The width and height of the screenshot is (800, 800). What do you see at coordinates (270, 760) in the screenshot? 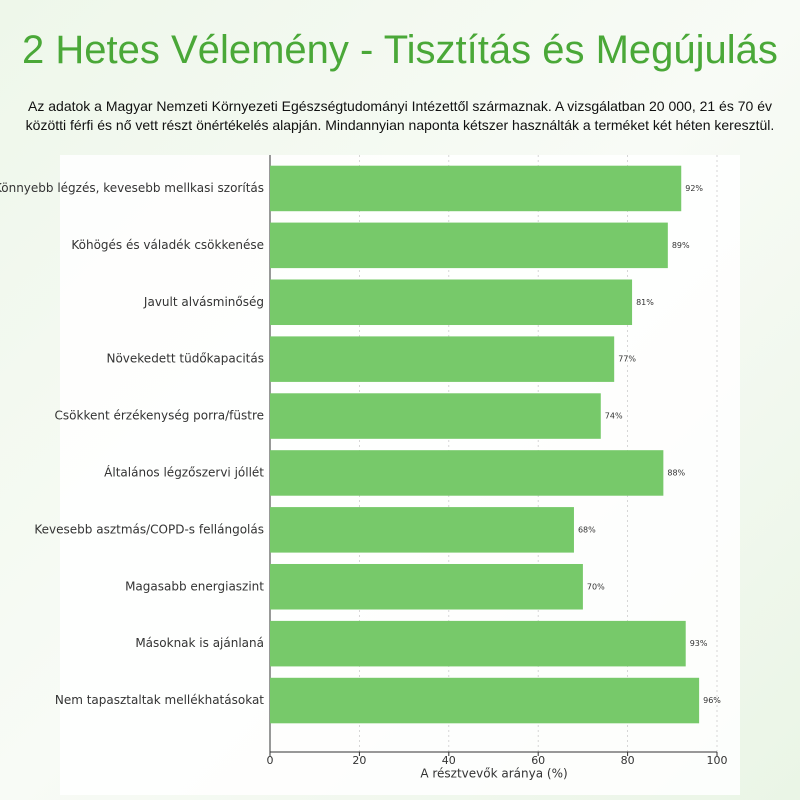
I see `x-tick-label: 0` at bounding box center [270, 760].